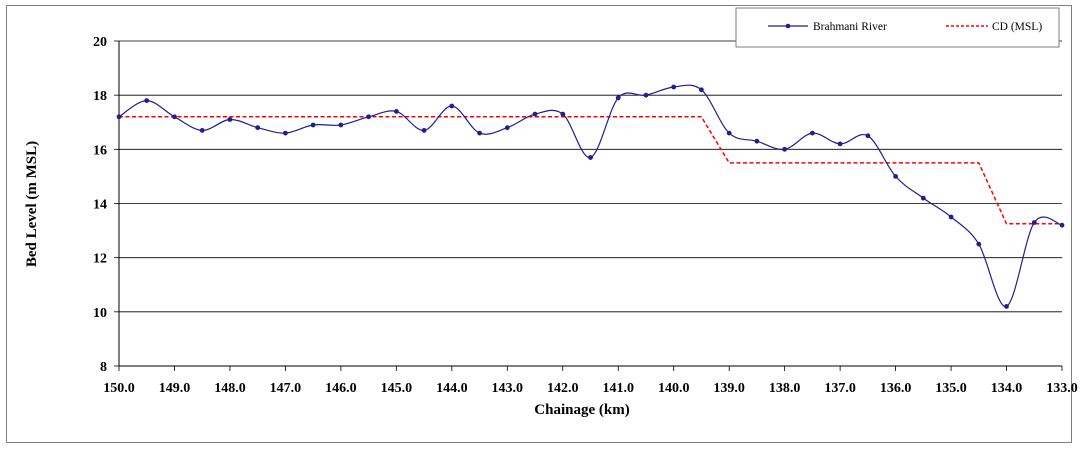  What do you see at coordinates (729, 388) in the screenshot?
I see `x-tick-label: 139.0` at bounding box center [729, 388].